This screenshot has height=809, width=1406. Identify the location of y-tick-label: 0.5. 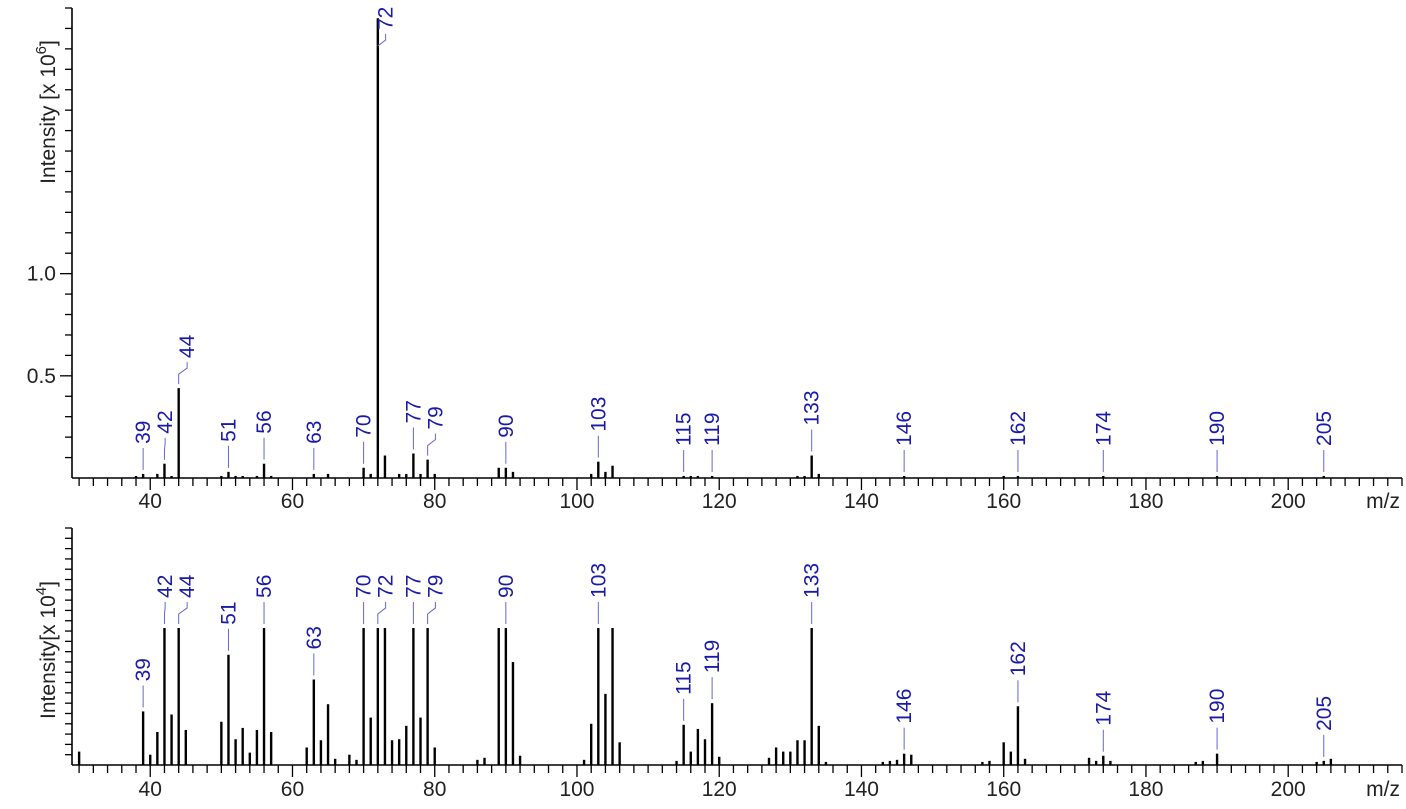
(41, 376).